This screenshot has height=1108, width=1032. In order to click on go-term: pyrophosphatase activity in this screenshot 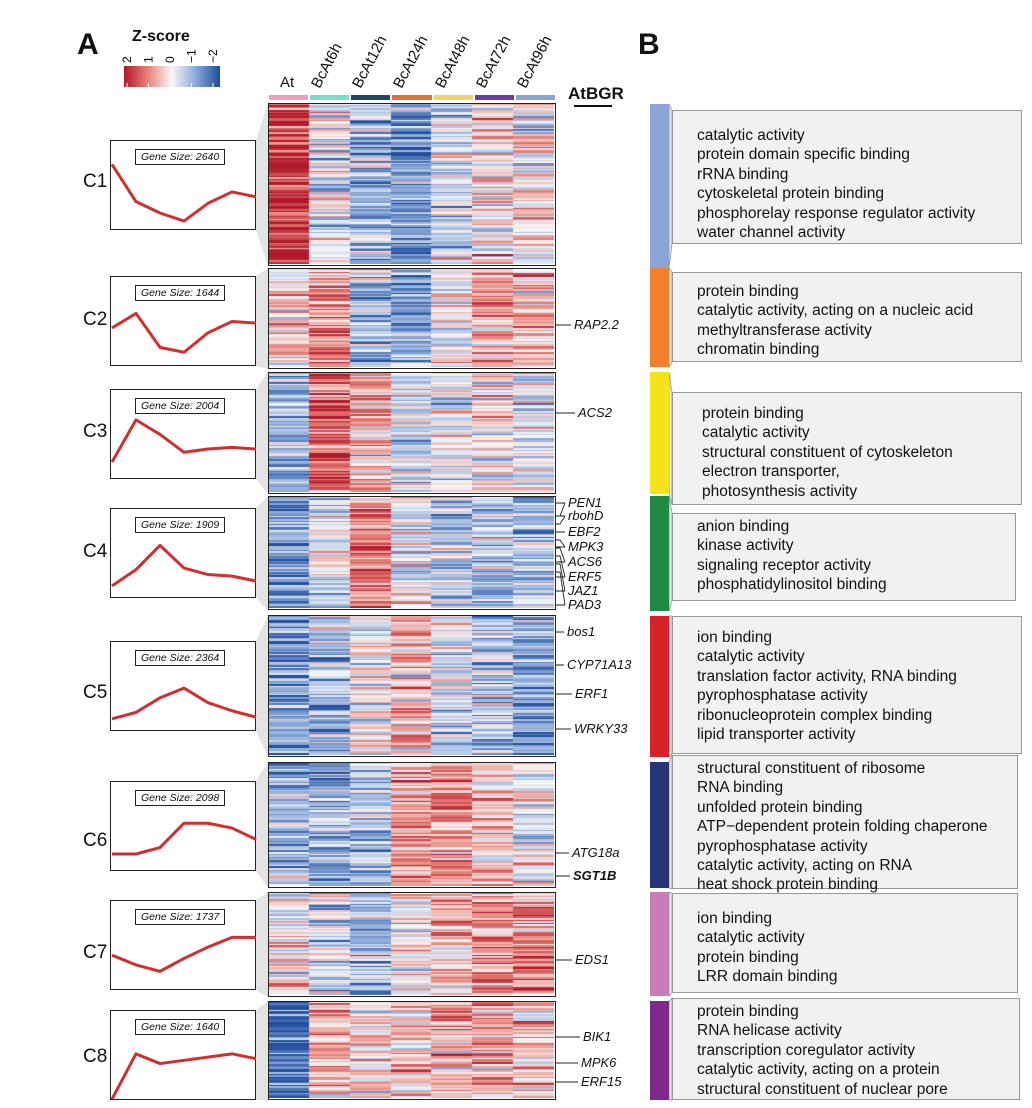, I will do `click(782, 846)`.